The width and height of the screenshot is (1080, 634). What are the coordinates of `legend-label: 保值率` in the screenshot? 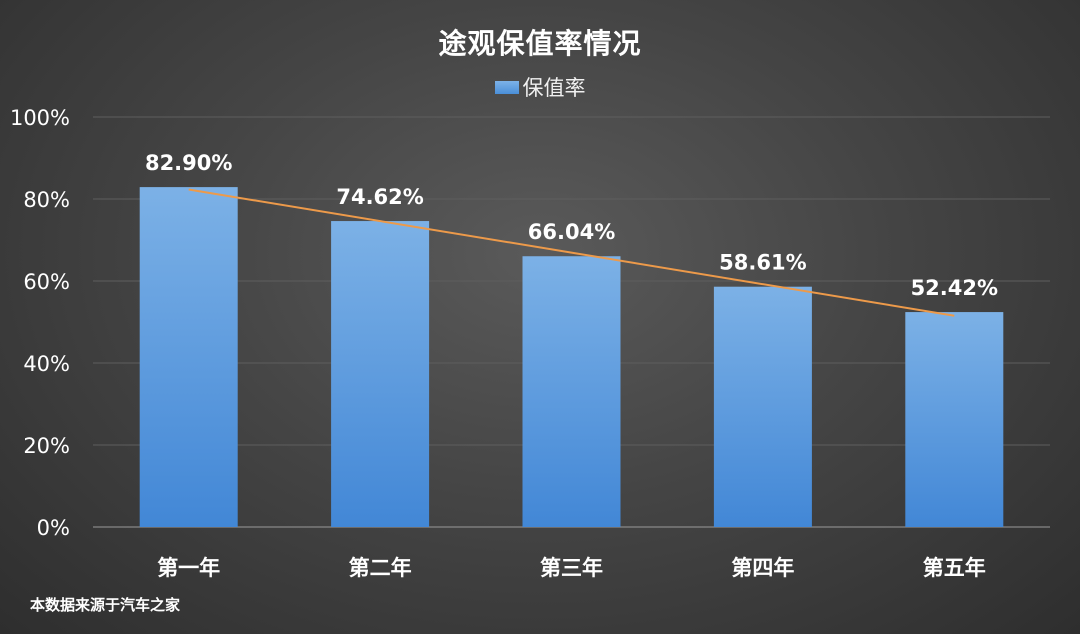 It's located at (554, 88).